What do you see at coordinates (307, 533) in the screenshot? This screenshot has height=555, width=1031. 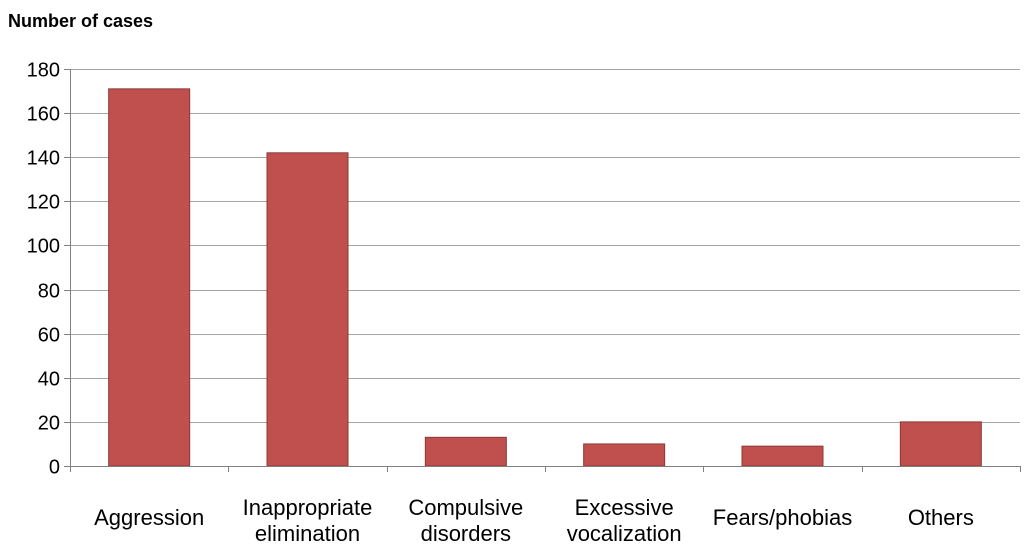 I see `x-tick-label-line: elimination` at bounding box center [307, 533].